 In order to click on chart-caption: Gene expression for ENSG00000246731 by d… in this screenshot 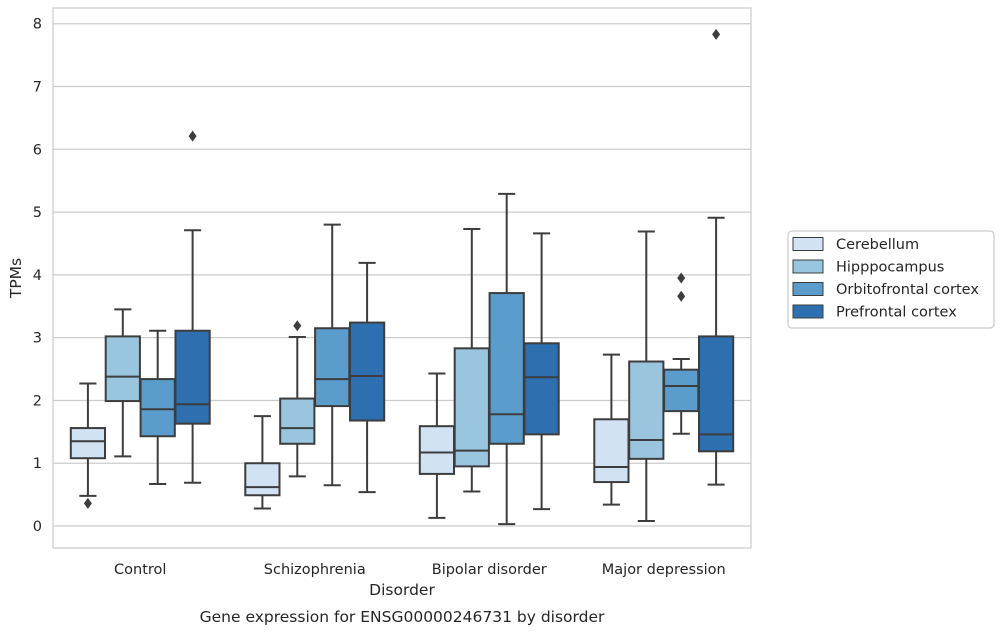, I will do `click(402, 617)`.